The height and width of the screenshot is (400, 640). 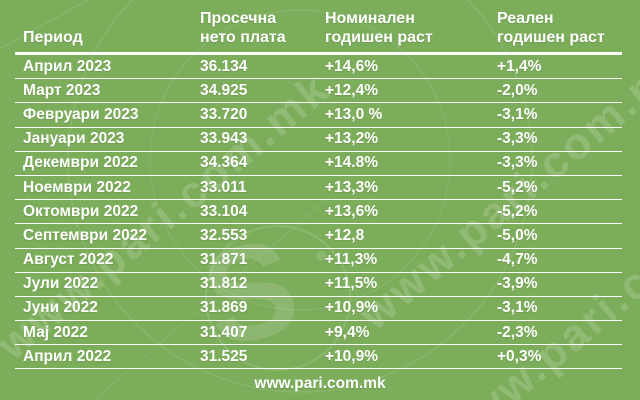 I want to click on table-row: Мај 2022 31.407 +9,4% -2,3%, so click(x=318, y=333).